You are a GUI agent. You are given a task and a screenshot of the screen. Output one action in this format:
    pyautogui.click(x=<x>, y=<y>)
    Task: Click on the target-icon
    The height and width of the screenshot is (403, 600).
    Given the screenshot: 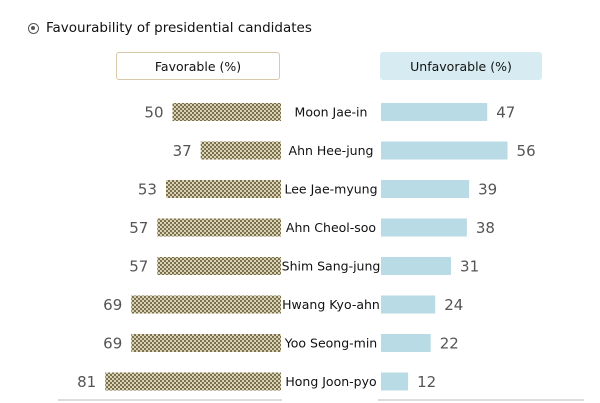 What is the action you would take?
    pyautogui.click(x=33, y=28)
    